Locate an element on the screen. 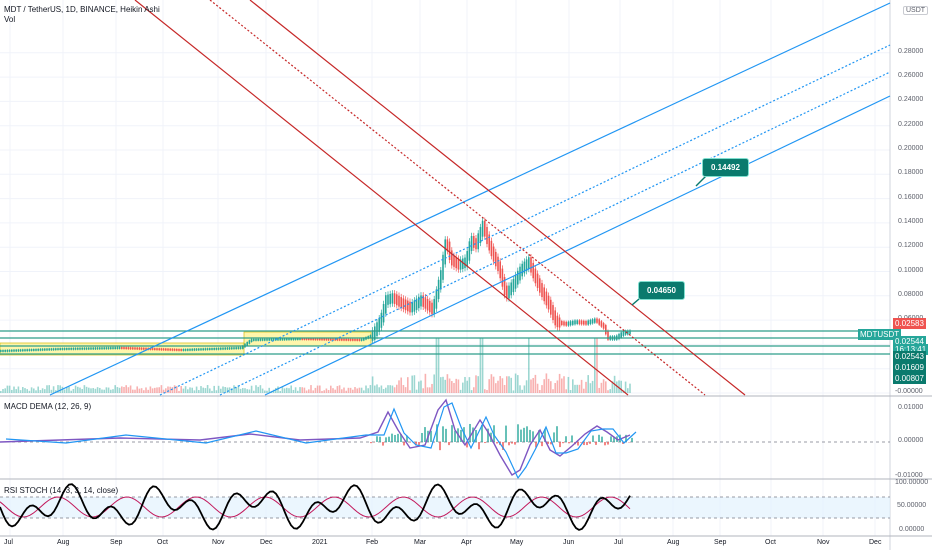  stoch-label: RSI STOCH (14, 3, 3, 14, close) is located at coordinates (61, 490).